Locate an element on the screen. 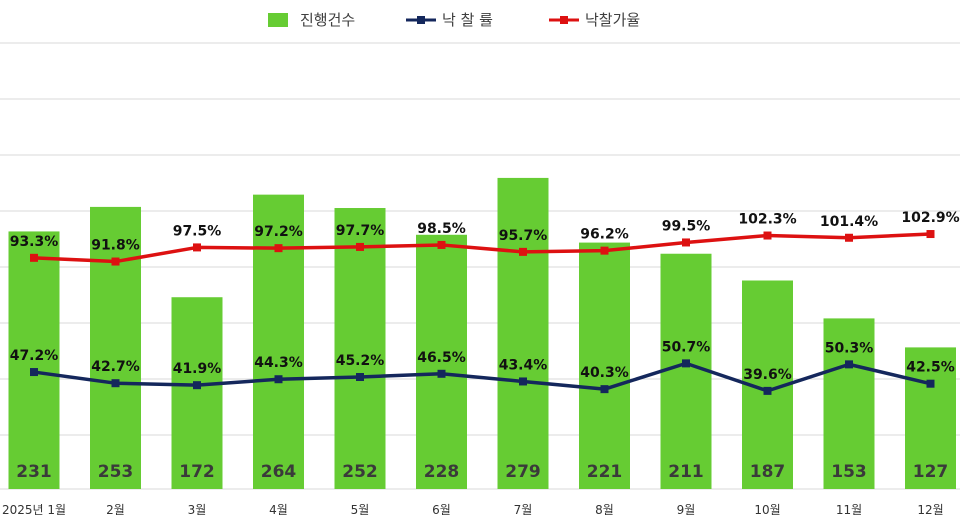 This screenshot has height=521, width=960. data-label: 40.3% is located at coordinates (604, 373).